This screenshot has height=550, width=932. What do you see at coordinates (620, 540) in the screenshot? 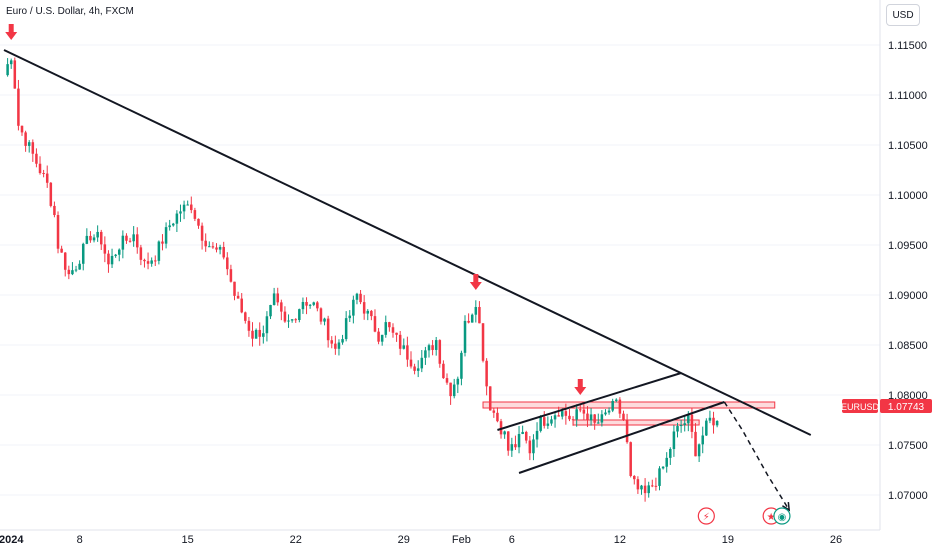
I see `x-tick-label: 12` at bounding box center [620, 540].